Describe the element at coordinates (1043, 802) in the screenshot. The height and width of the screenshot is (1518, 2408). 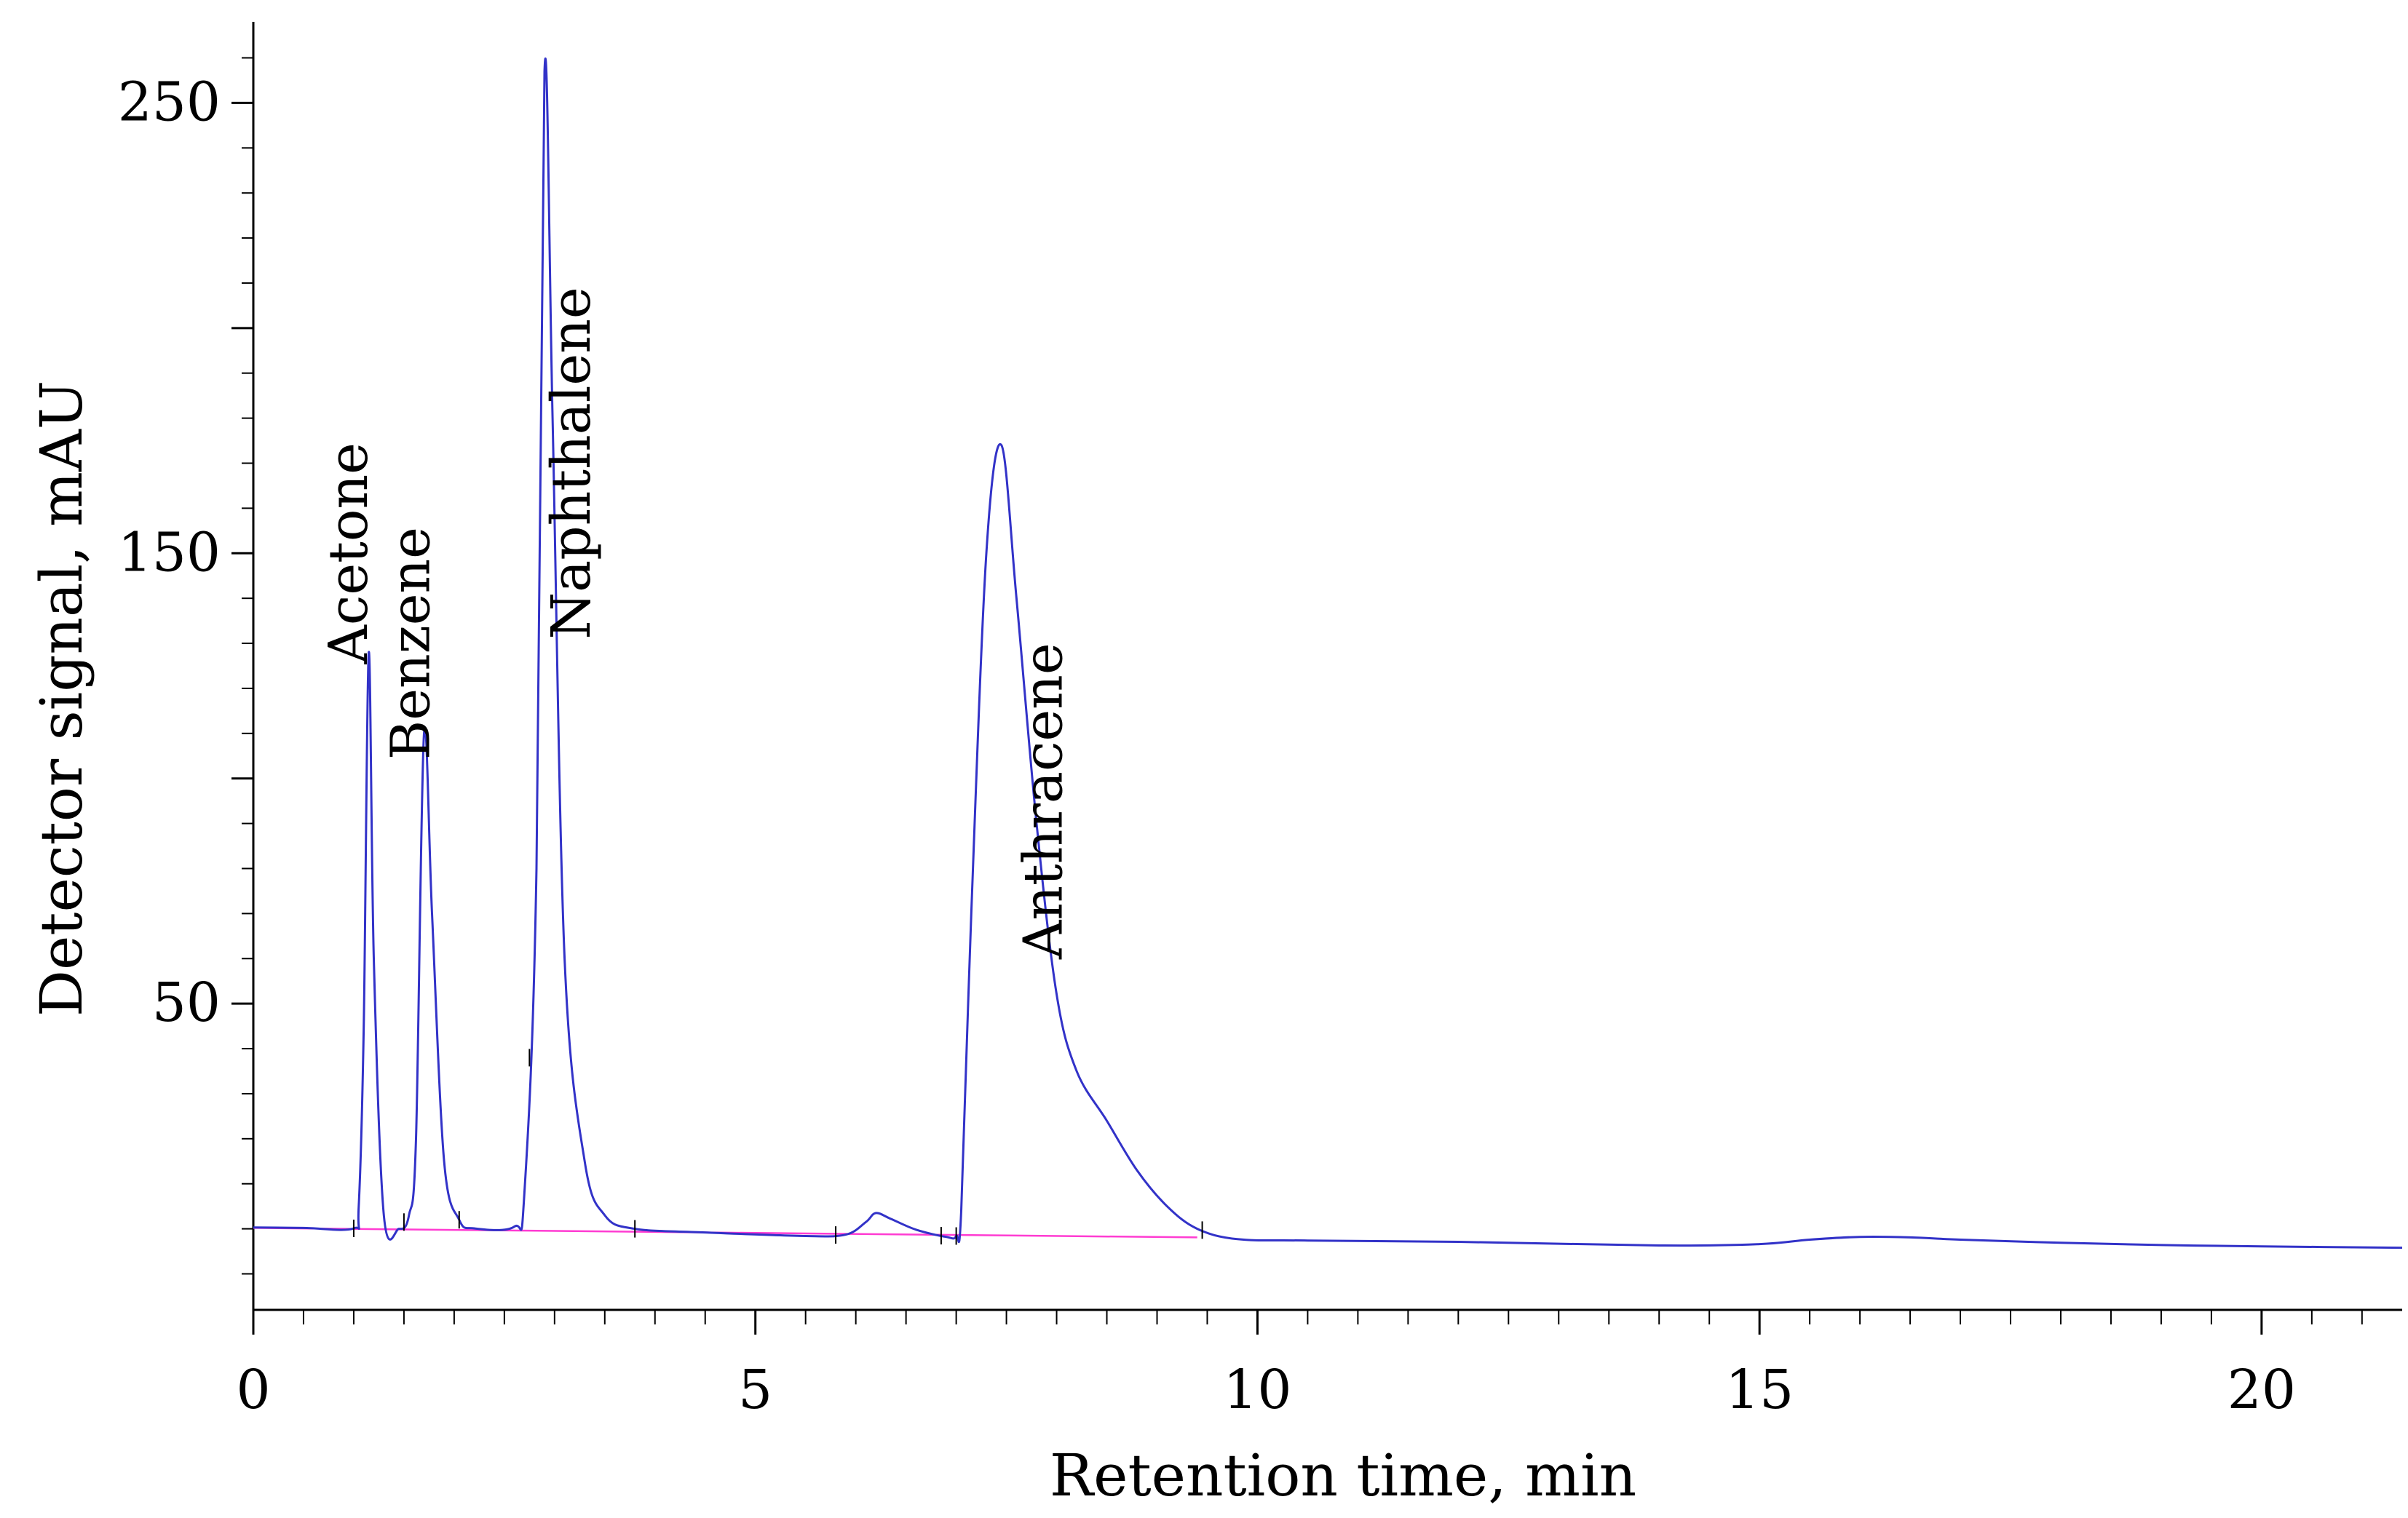
I see `peak-label-anthracene: Anthracene` at that location.